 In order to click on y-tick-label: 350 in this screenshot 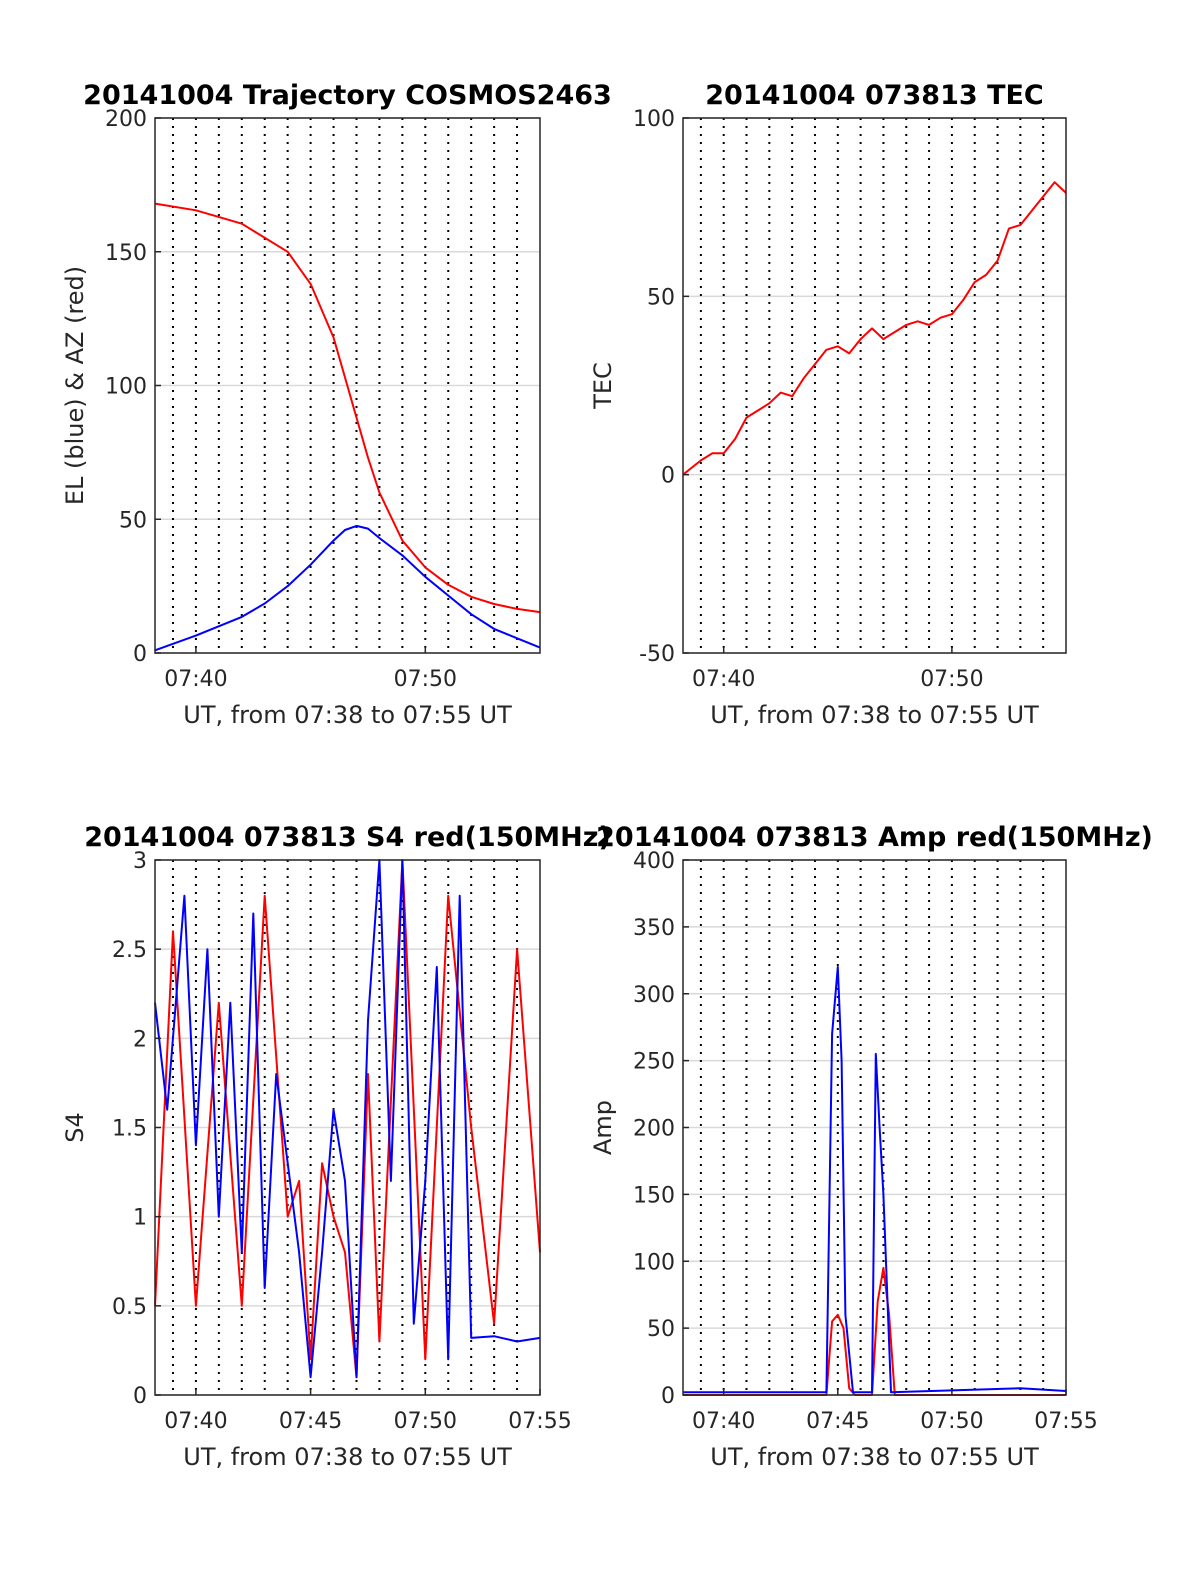, I will do `click(654, 928)`.